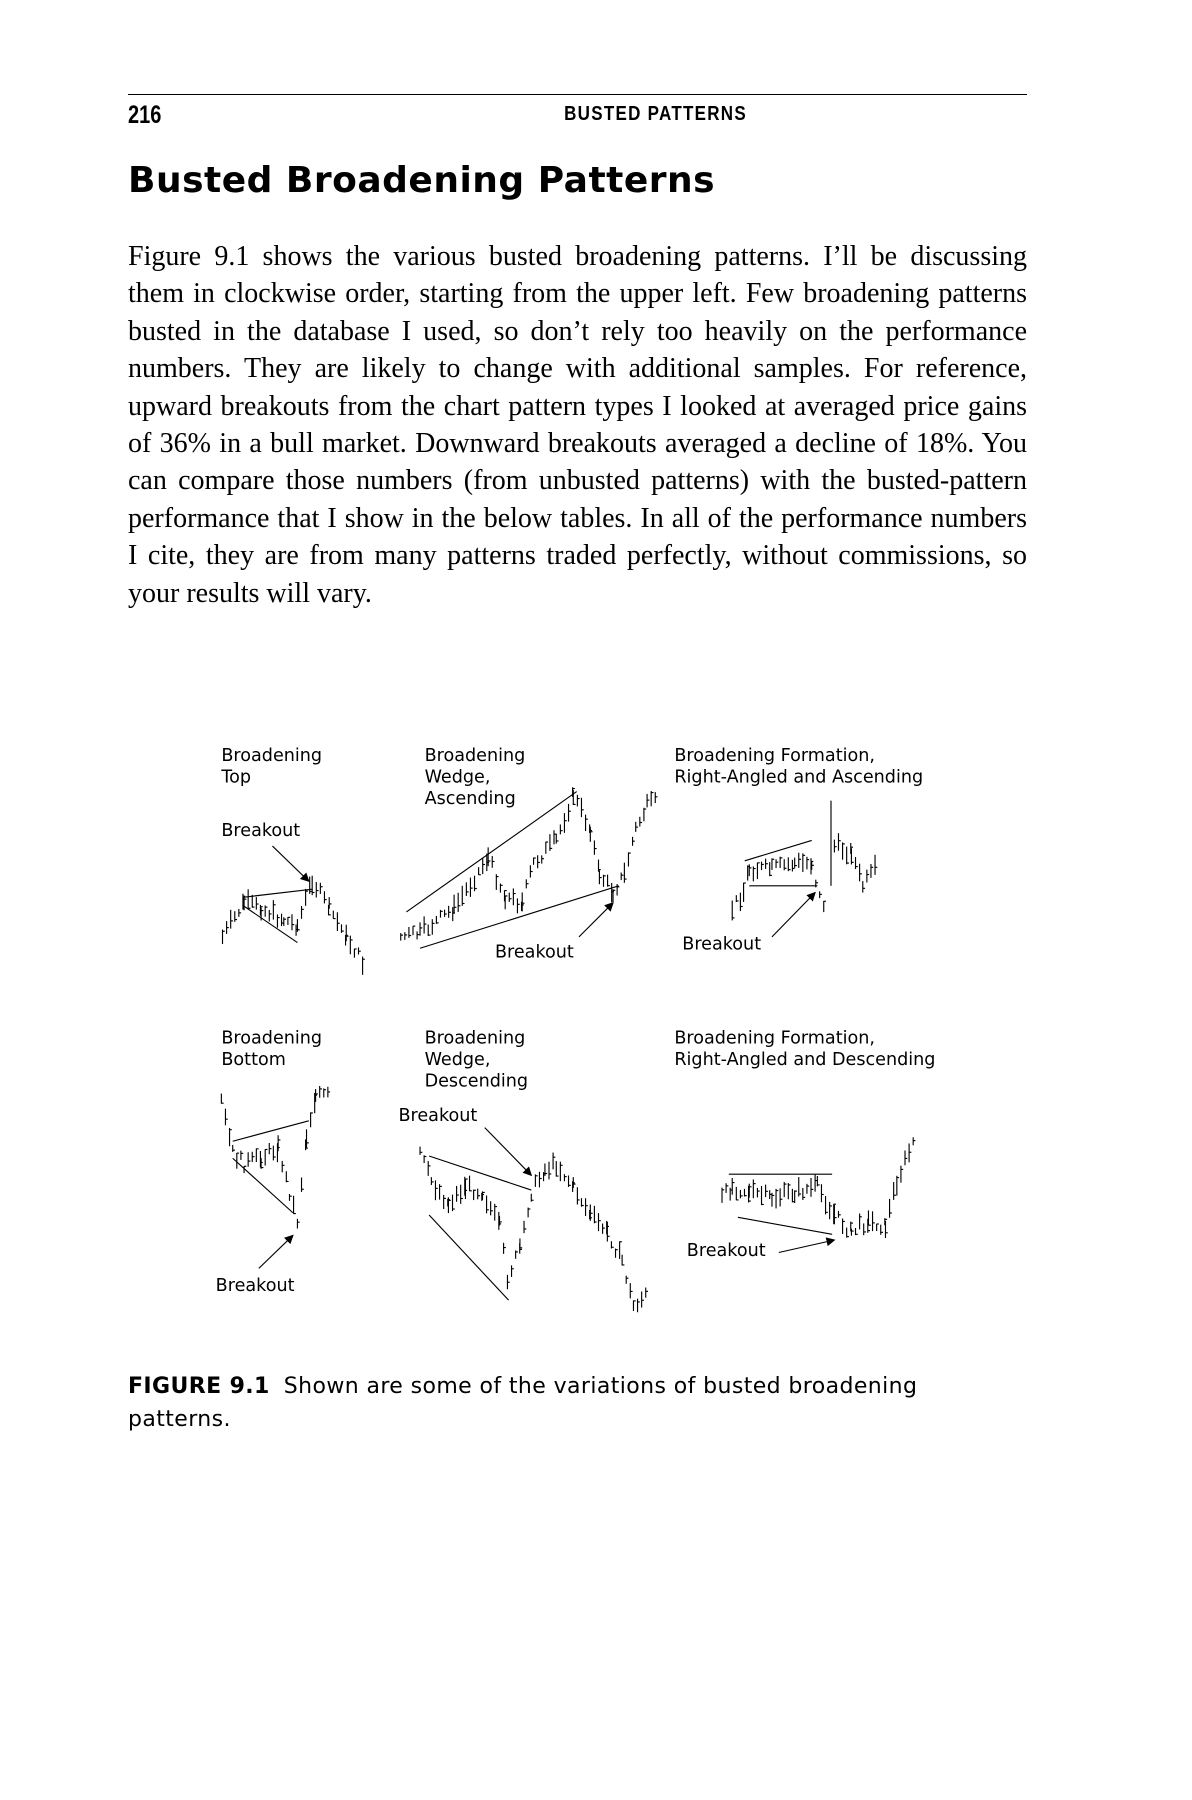 The height and width of the screenshot is (1800, 1192). I want to click on section-title: Busted Broadening Patterns, so click(422, 180).